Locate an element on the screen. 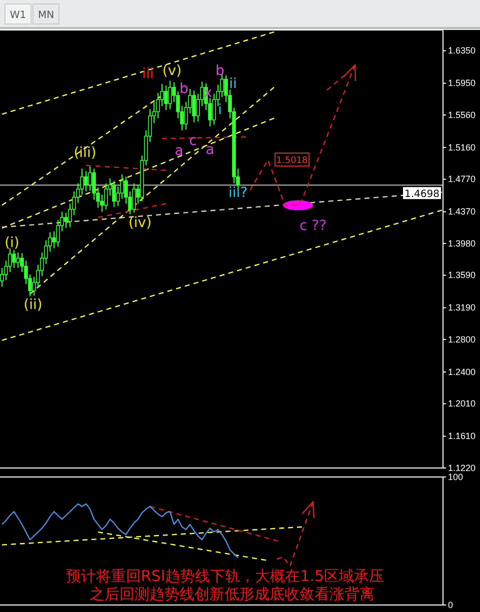  annotation: 之后回测趋势线创新低形成底收敛看涨背离 is located at coordinates (232, 594).